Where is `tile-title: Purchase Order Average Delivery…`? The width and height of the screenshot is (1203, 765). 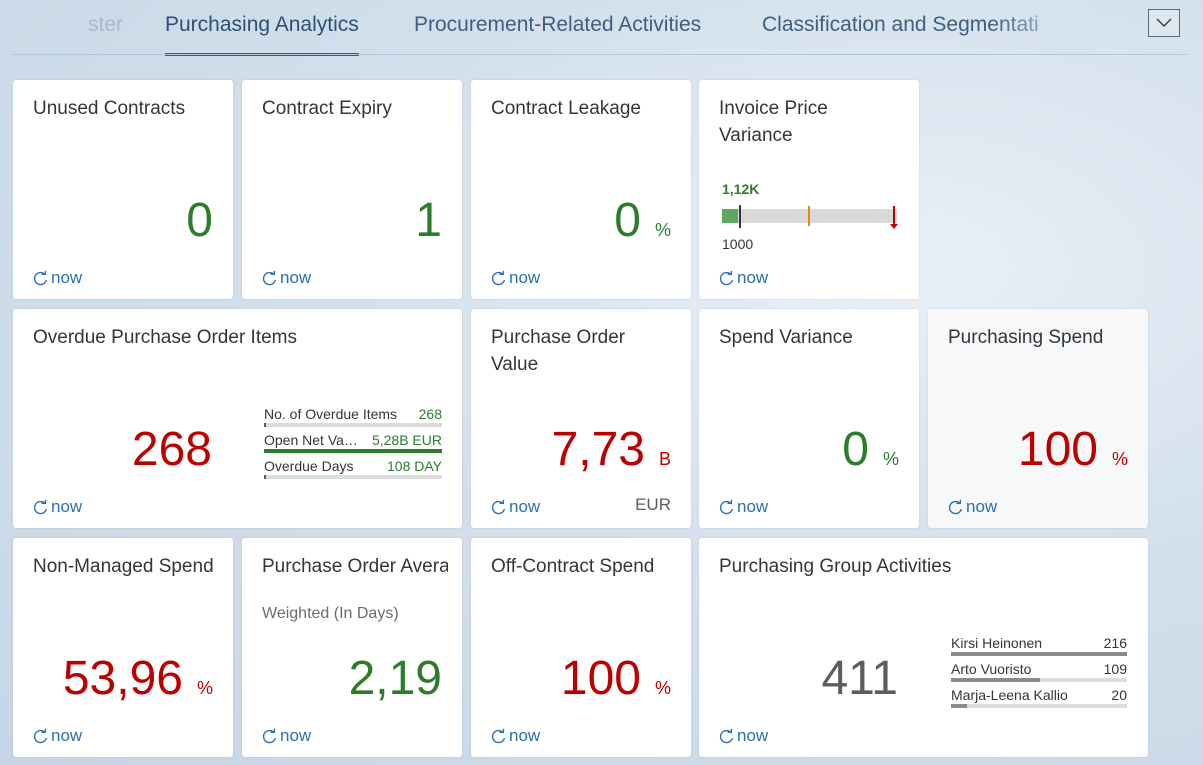 tile-title: Purchase Order Average Delivery… is located at coordinates (355, 566).